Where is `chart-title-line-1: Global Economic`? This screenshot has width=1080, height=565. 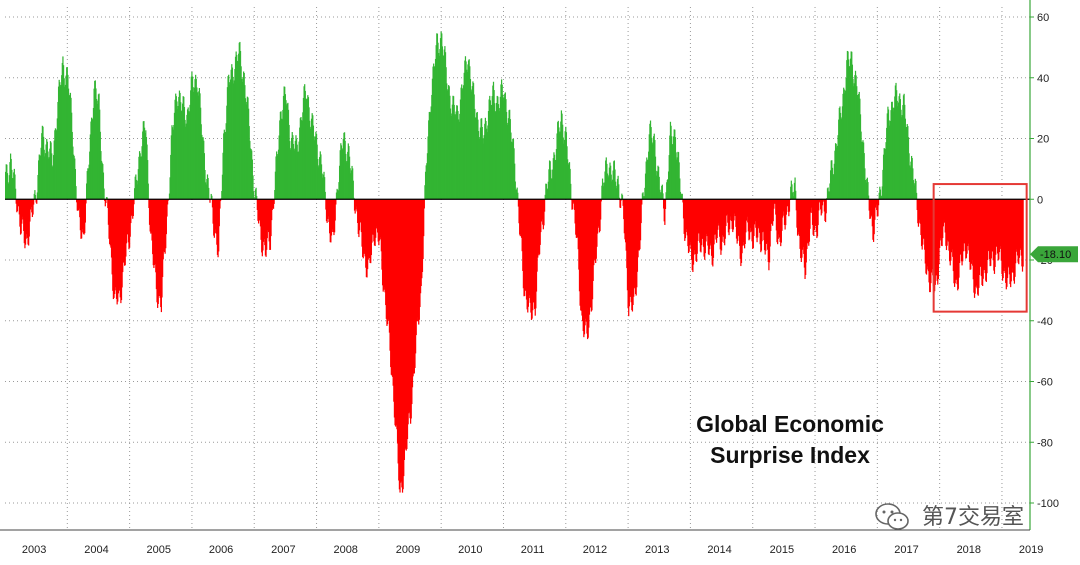 chart-title-line-1: Global Economic is located at coordinates (790, 424).